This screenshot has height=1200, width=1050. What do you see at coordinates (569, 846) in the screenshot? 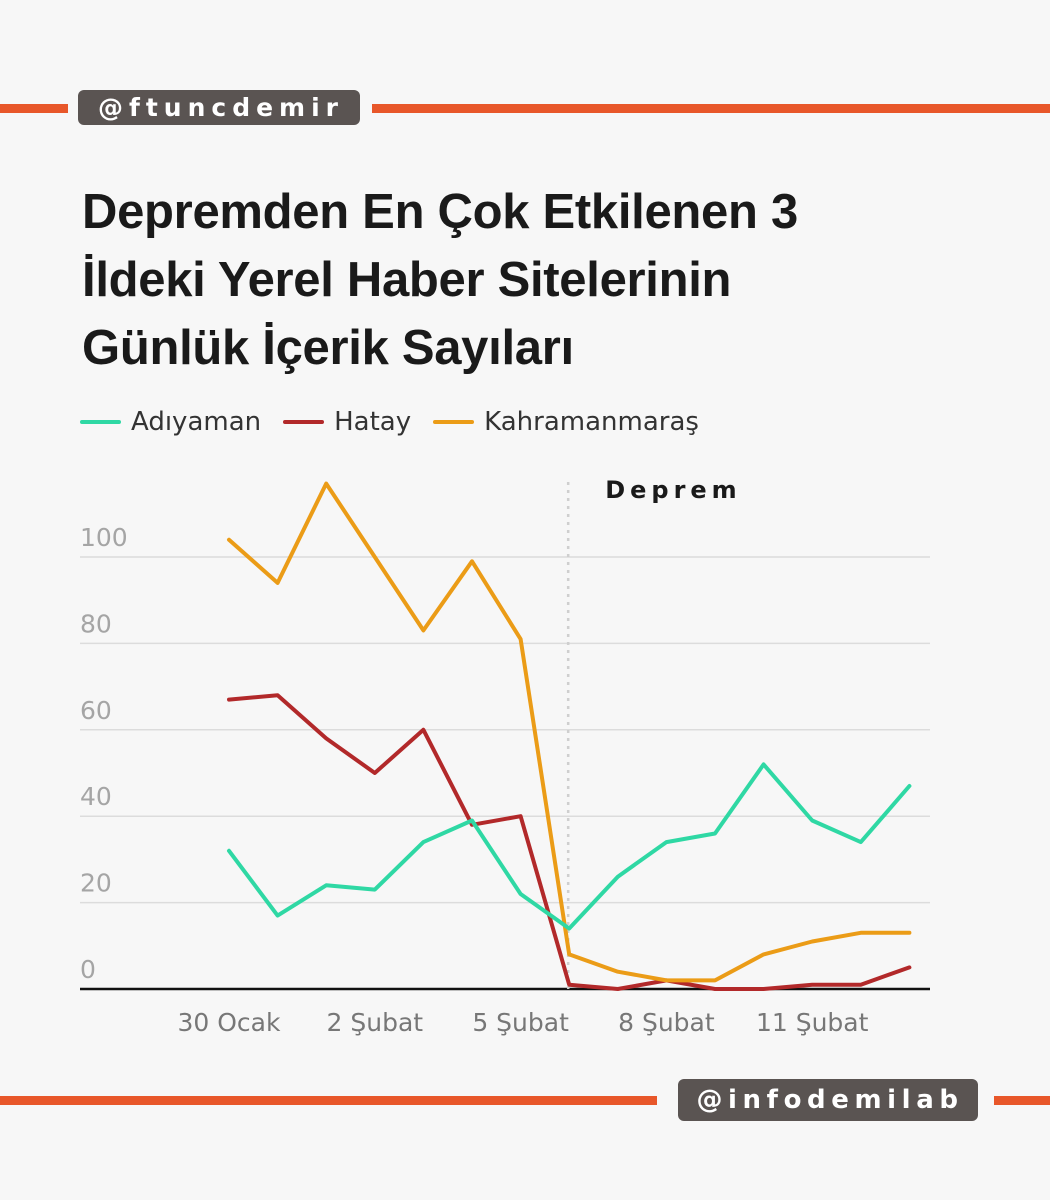
I see `series-line-adiyaman` at bounding box center [569, 846].